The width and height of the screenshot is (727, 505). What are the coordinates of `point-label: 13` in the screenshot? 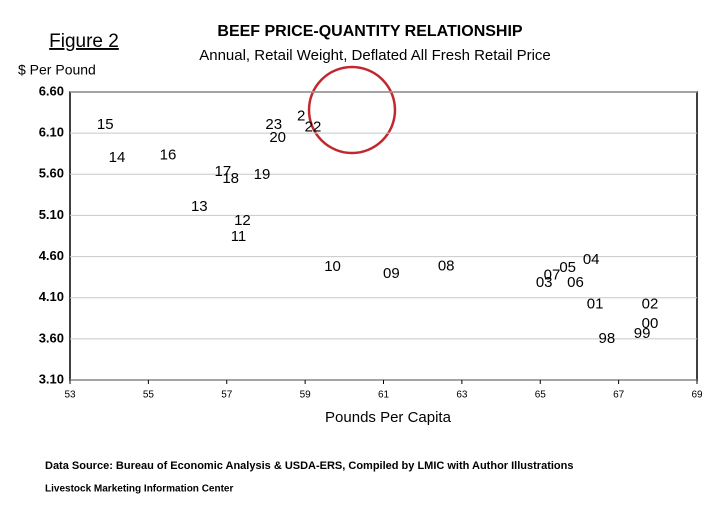 It's located at (199, 206).